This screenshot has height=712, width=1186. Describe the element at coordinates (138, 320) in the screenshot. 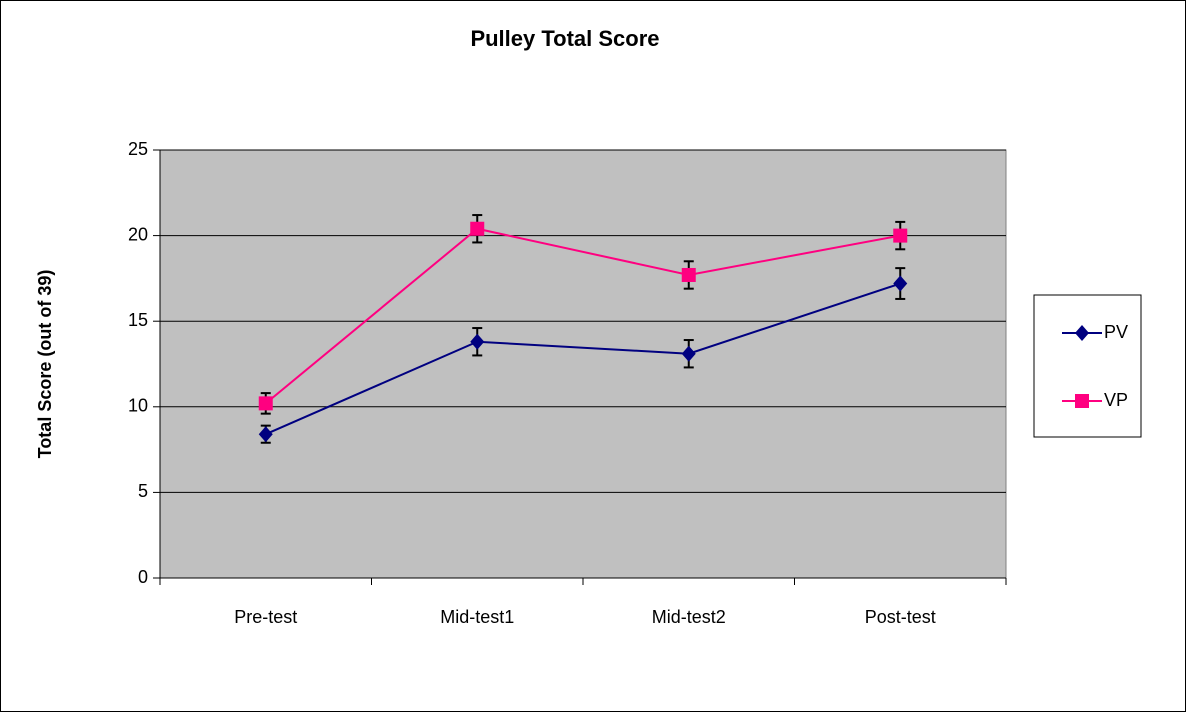

I see `y-tick-label: 15` at that location.